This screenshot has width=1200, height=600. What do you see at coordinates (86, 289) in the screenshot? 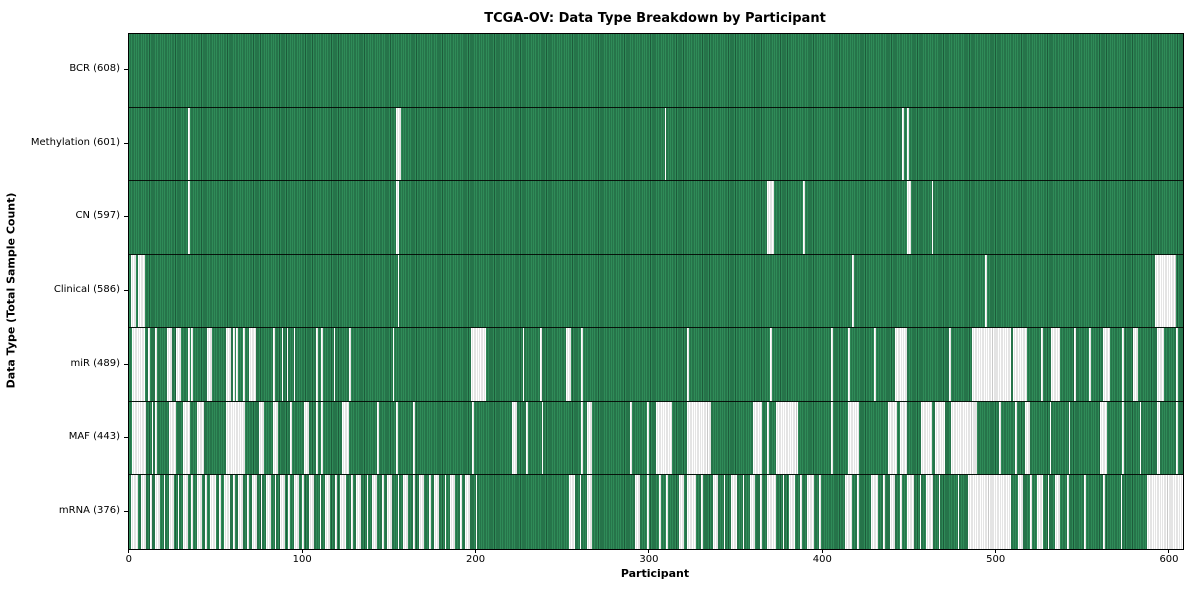
I see `y-tick-label-clinical: Clinical (586)` at bounding box center [86, 289].